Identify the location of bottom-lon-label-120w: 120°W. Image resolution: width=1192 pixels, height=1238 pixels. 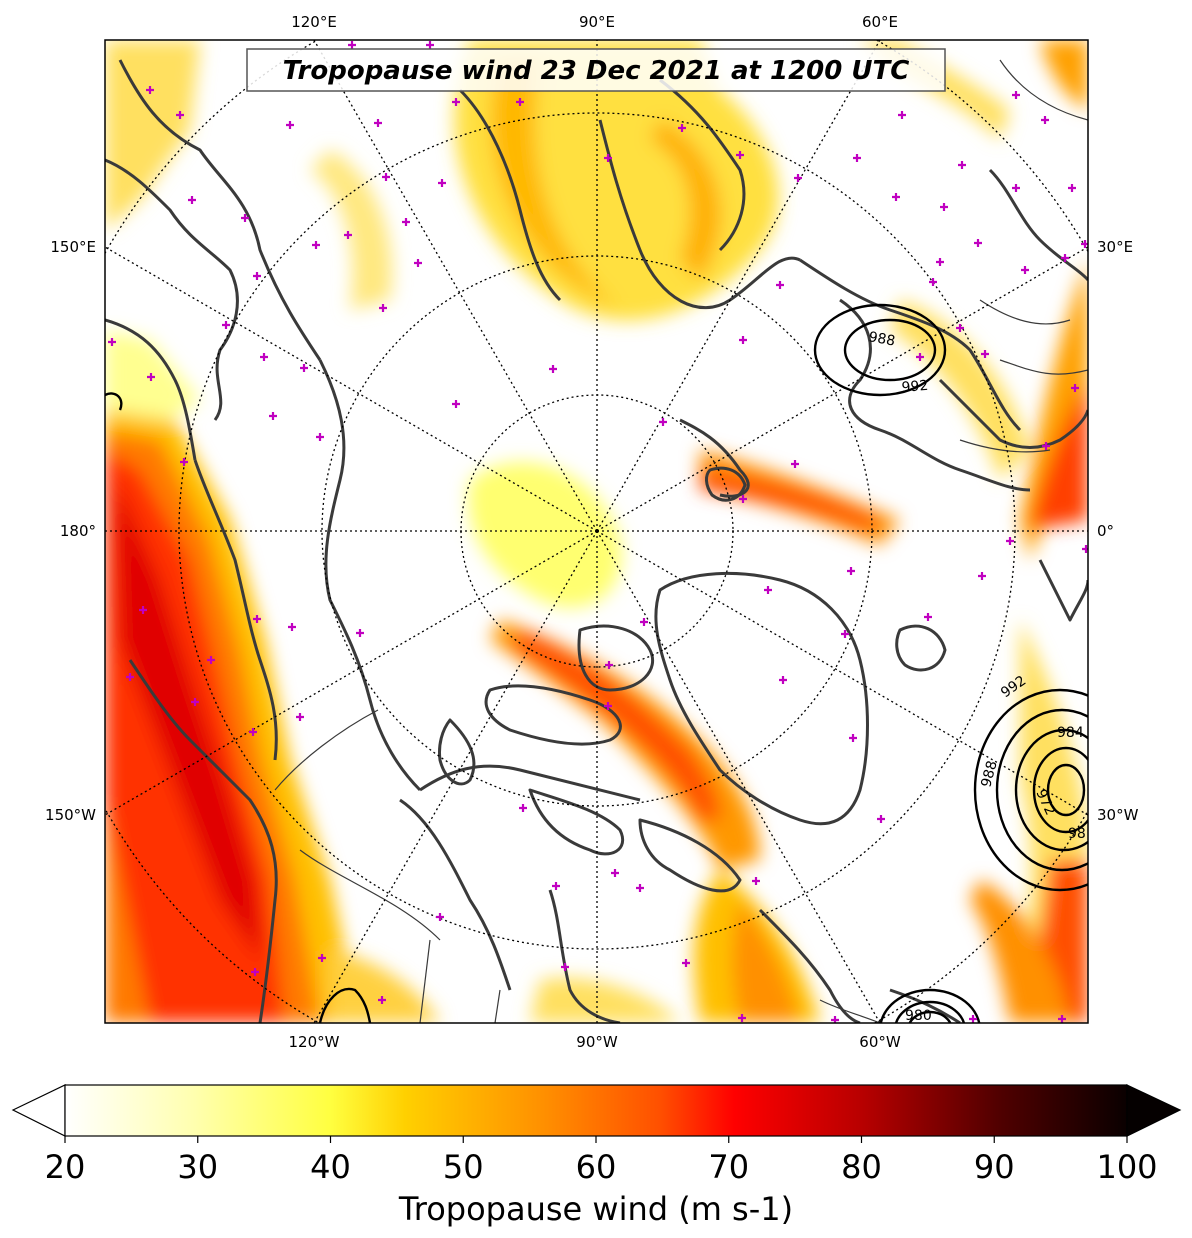
(314, 1042).